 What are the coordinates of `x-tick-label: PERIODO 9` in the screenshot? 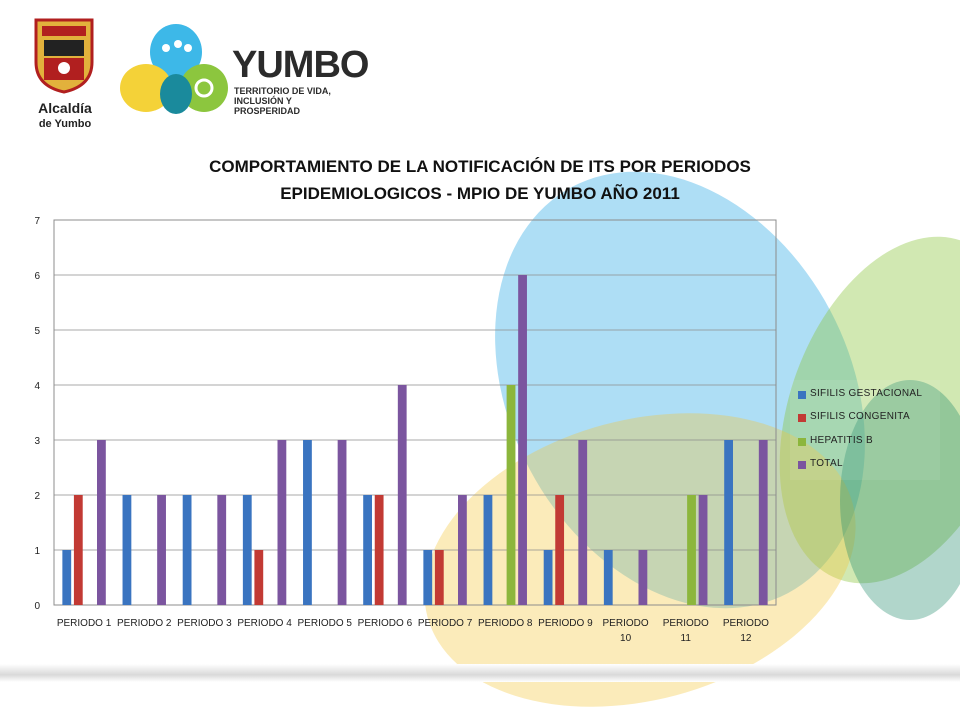 It's located at (565, 623).